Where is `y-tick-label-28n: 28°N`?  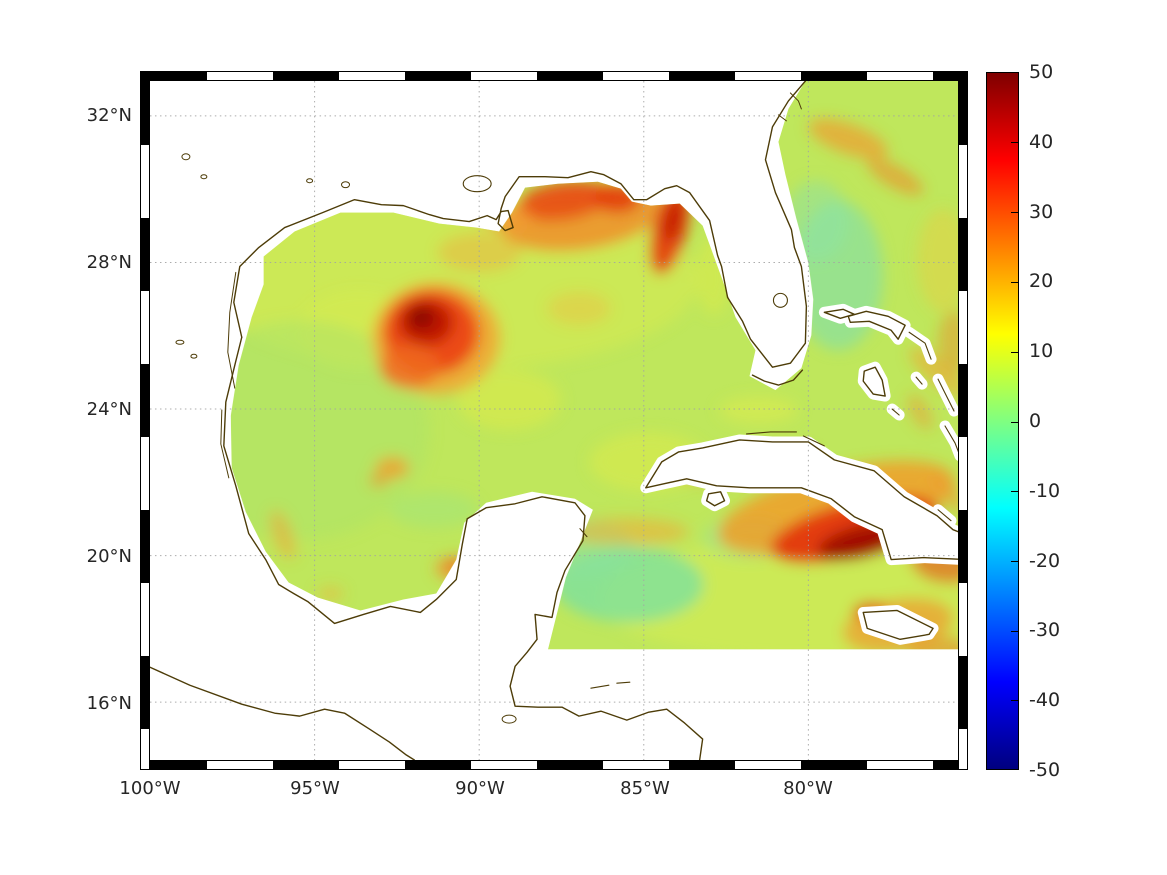 y-tick-label-28n: 28°N is located at coordinates (109, 262).